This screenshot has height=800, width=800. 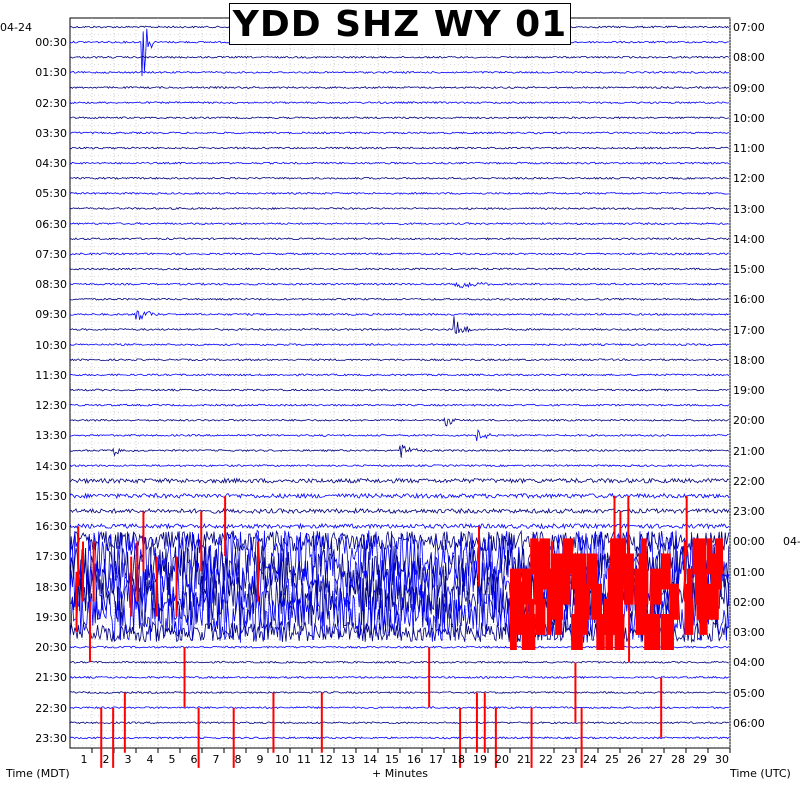 I want to click on y-label-left: 10:30, so click(x=51, y=345).